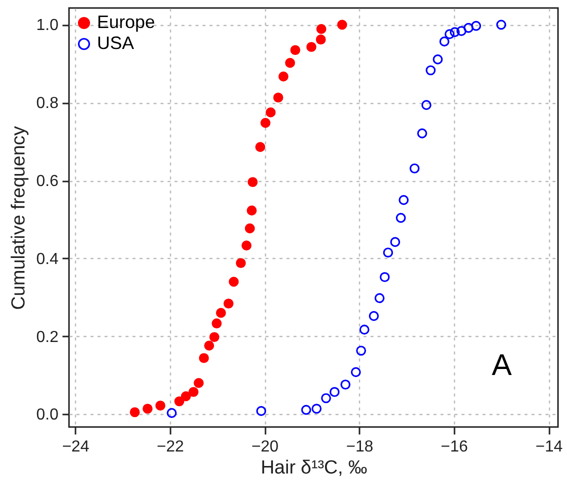 This screenshot has width=567, height=485. What do you see at coordinates (47, 25) in the screenshot?
I see `y-tick-label: 1.0` at bounding box center [47, 25].